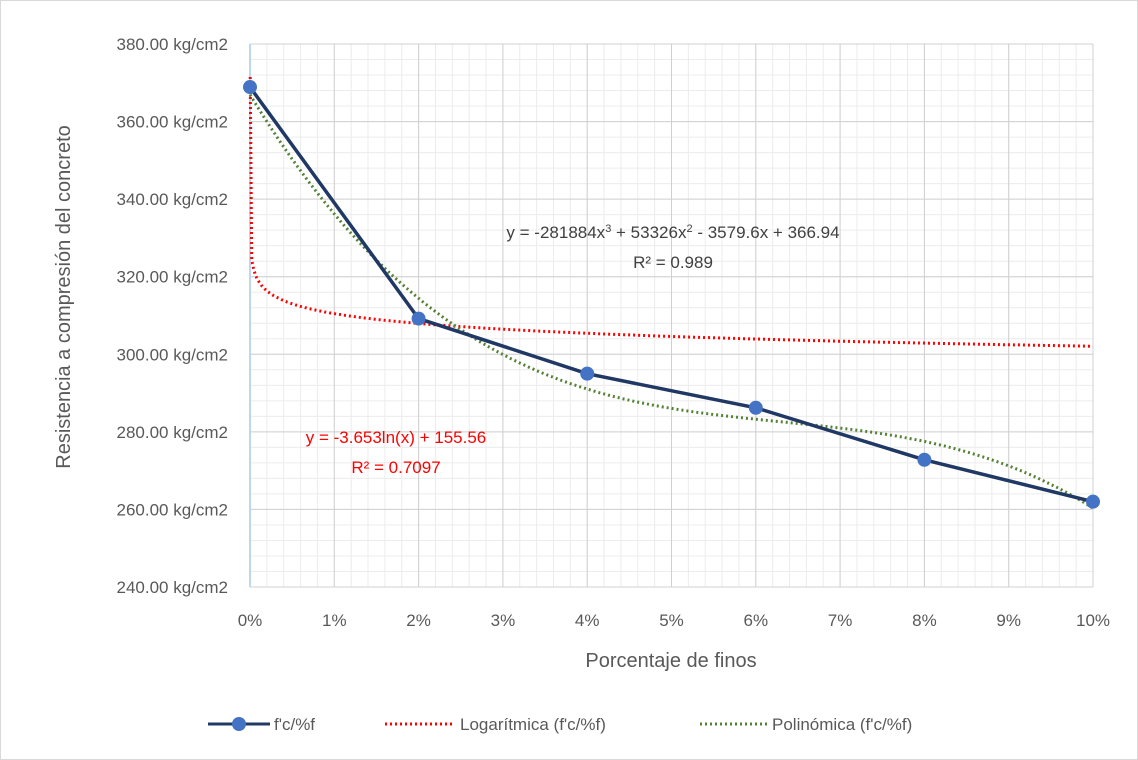 This screenshot has height=760, width=1138. I want to click on x-tick-label: 5%, so click(671, 620).